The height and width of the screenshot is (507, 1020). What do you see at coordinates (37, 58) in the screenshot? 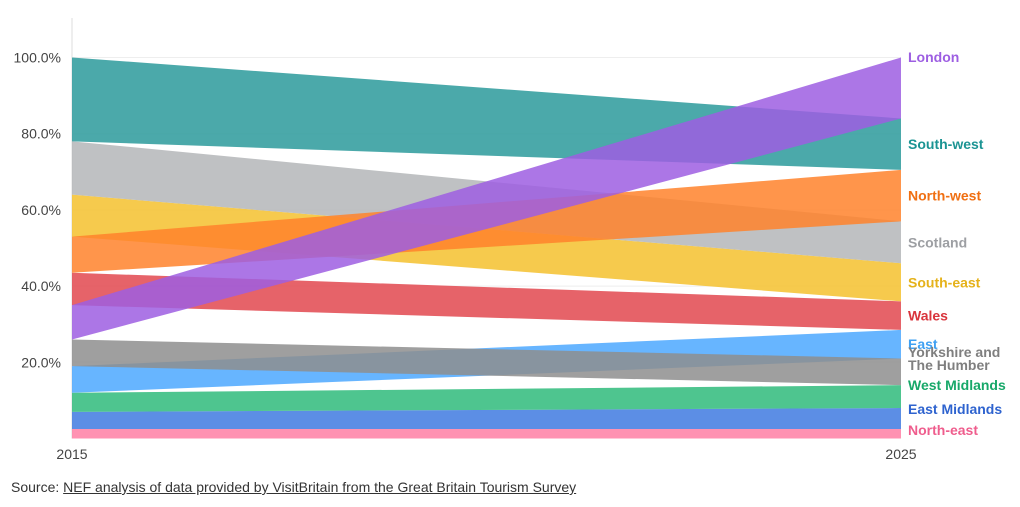
I see `y-tick-label: 100.0%` at bounding box center [37, 58].